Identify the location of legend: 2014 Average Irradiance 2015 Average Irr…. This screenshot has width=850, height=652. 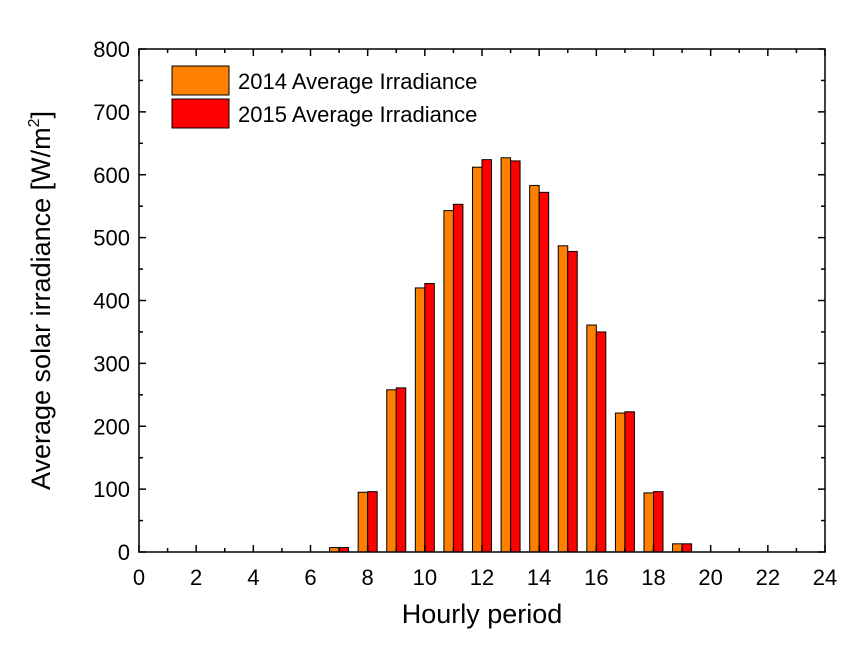
(324, 97).